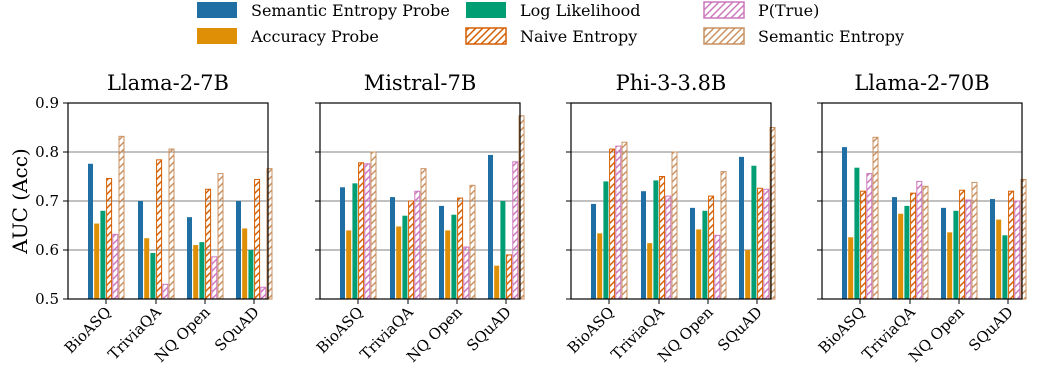 The width and height of the screenshot is (1042, 377). I want to click on panel-title: Mistral-7B, so click(420, 83).